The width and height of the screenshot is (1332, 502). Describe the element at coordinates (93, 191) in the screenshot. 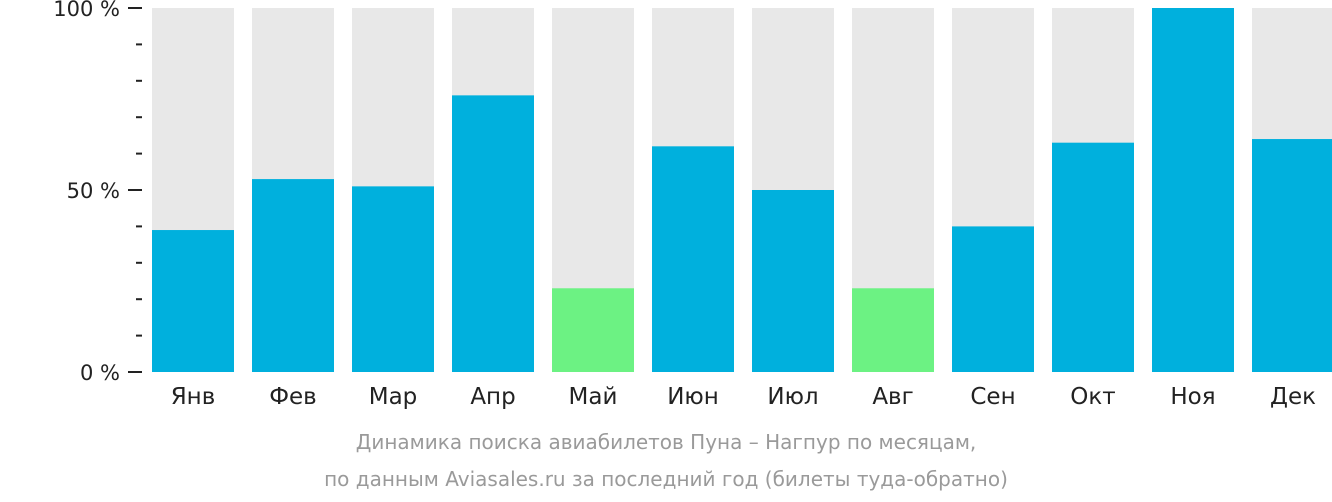

I see `y-tick-label: 50 %` at that location.